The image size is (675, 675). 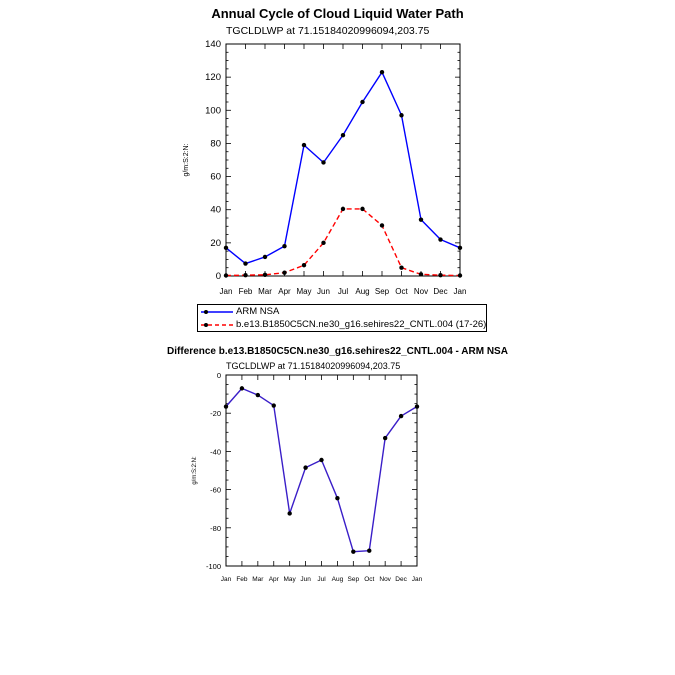 I want to click on chart2-xtick-label: Apr, so click(x=274, y=579).